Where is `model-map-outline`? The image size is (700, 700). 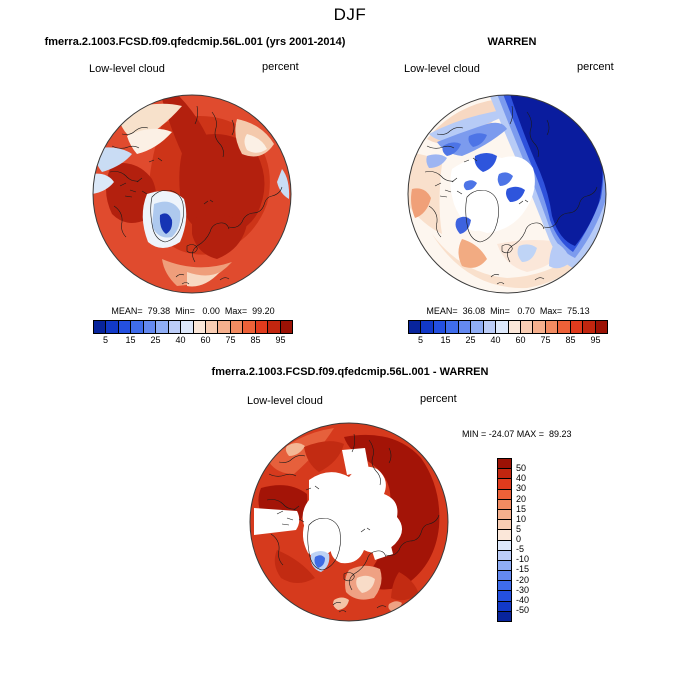 model-map-outline is located at coordinates (192, 194).